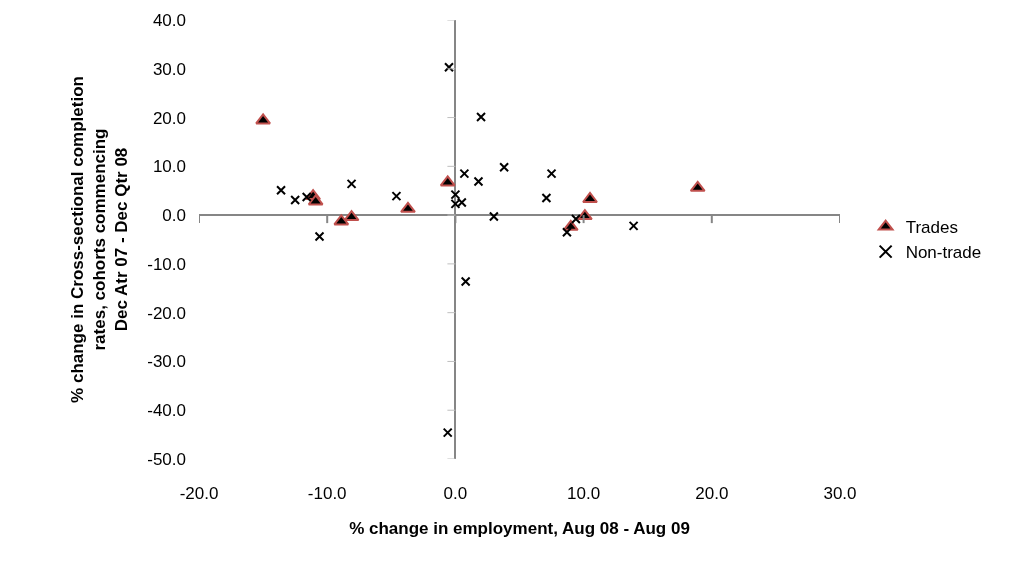 This screenshot has height=569, width=1031. I want to click on y-tick-label: -40.0, so click(166, 411).